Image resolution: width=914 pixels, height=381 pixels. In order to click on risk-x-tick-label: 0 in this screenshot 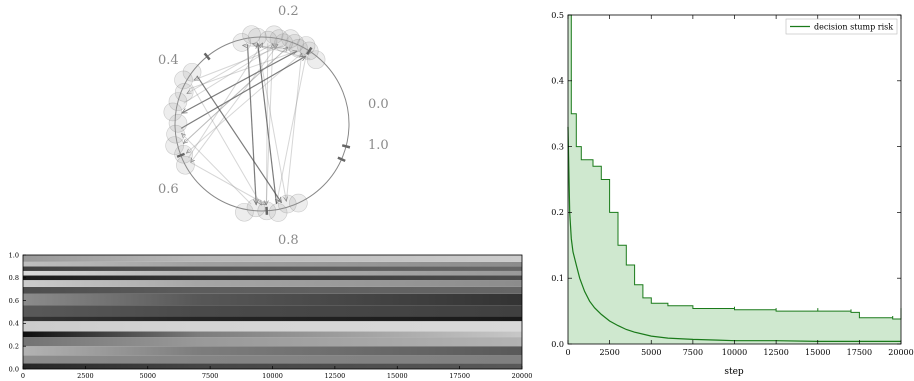, I will do `click(567, 352)`.